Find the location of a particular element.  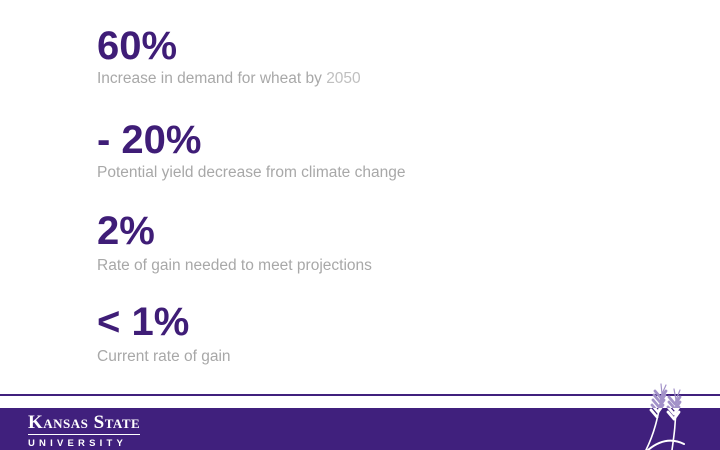

stat-caption-text: Increase in demand for wheat by is located at coordinates (212, 78).